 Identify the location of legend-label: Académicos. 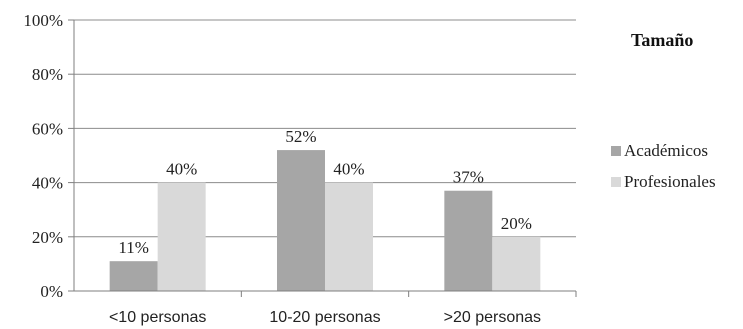
(666, 150).